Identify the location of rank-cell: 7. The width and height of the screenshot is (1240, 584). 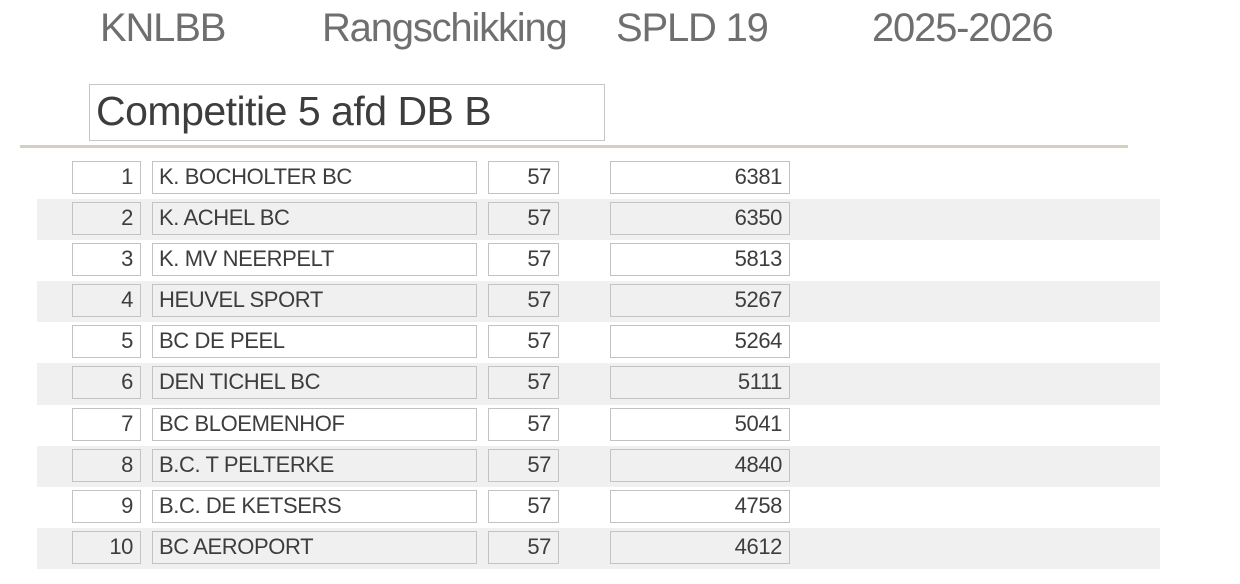
(106, 424).